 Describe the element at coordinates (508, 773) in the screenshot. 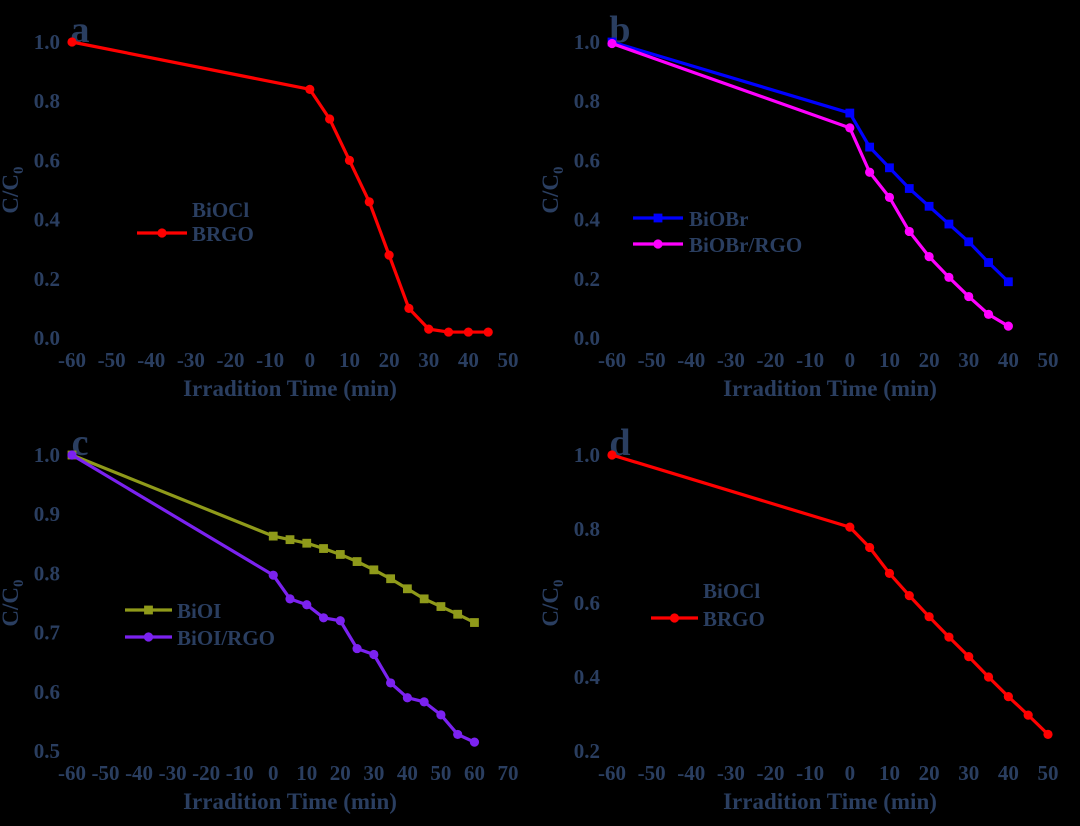

I see `x-tick-label: 70` at that location.